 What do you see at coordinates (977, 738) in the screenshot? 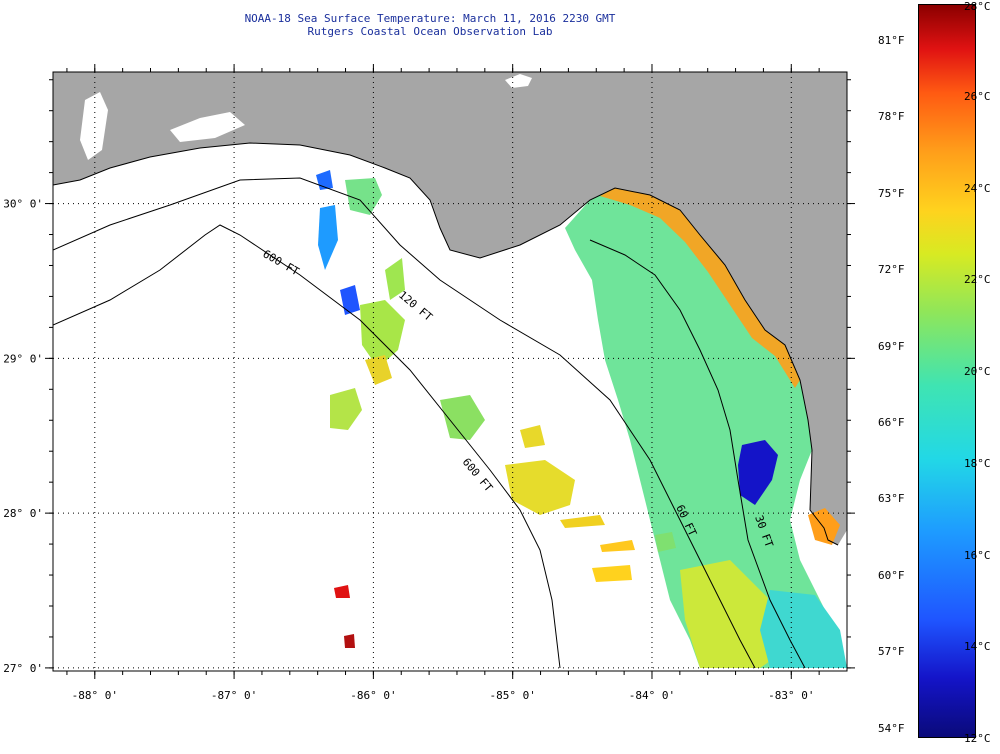
I see `colorbar-celsius-label: 12°C` at bounding box center [977, 738].